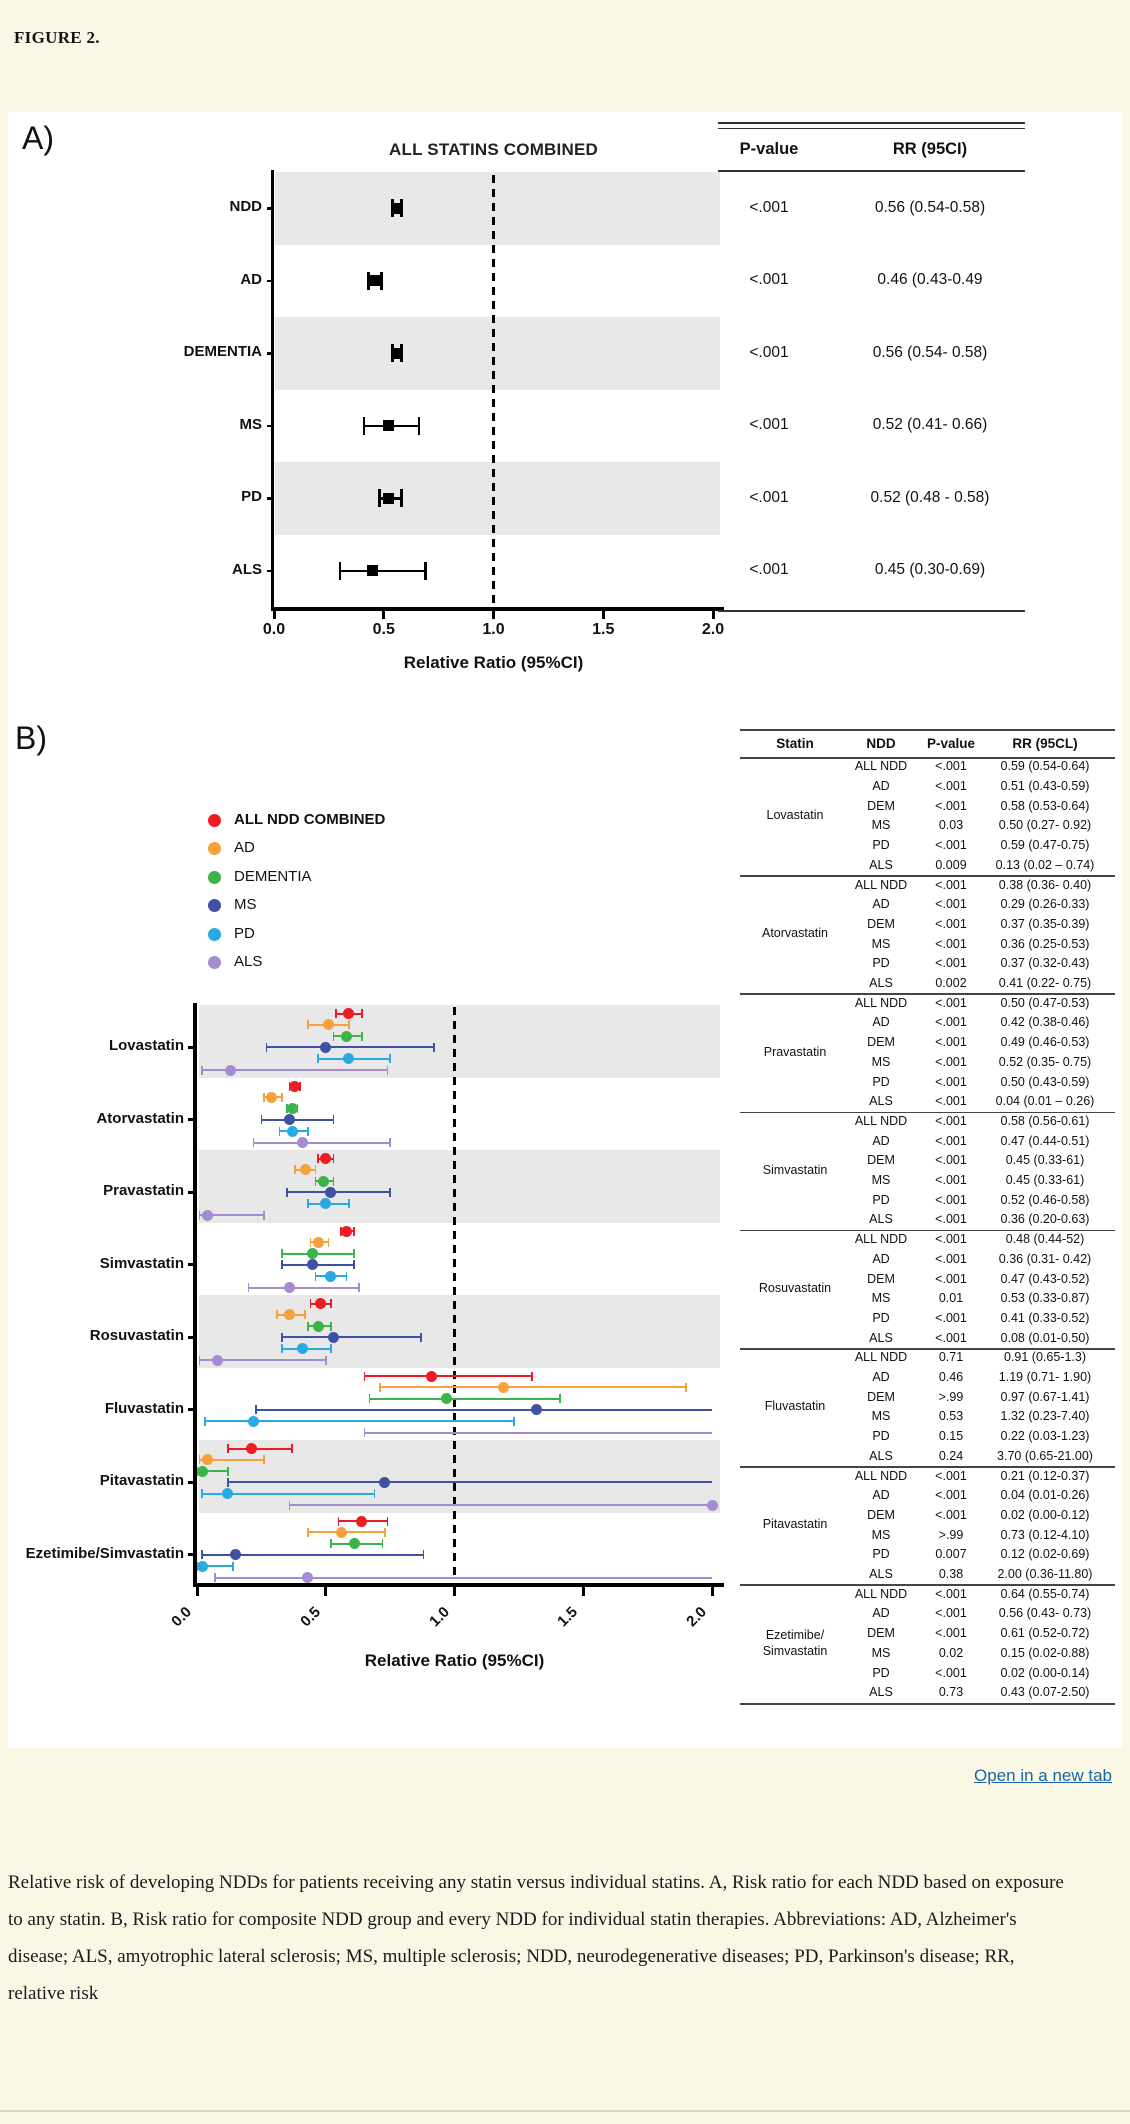  What do you see at coordinates (245, 904) in the screenshot?
I see `legend-item-label: MS` at bounding box center [245, 904].